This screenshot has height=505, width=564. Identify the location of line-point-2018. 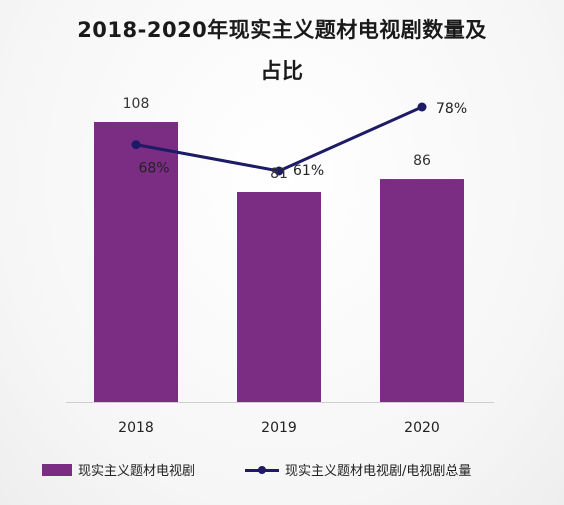
(136, 145).